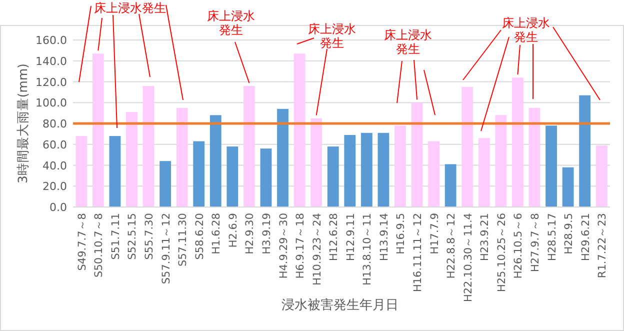 Image resolution: width=624 pixels, height=331 pixels. I want to click on y-tick-label: 40.0, so click(54, 165).